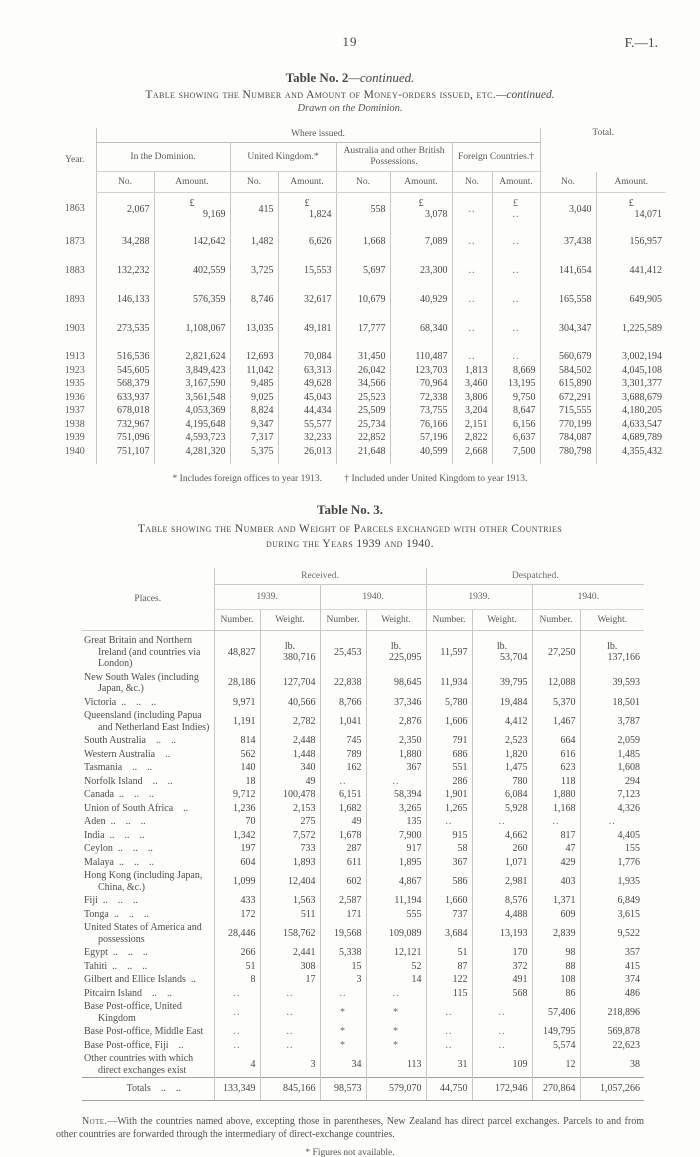 The width and height of the screenshot is (700, 1157). I want to click on value-cell: 22,623, so click(611, 1045).